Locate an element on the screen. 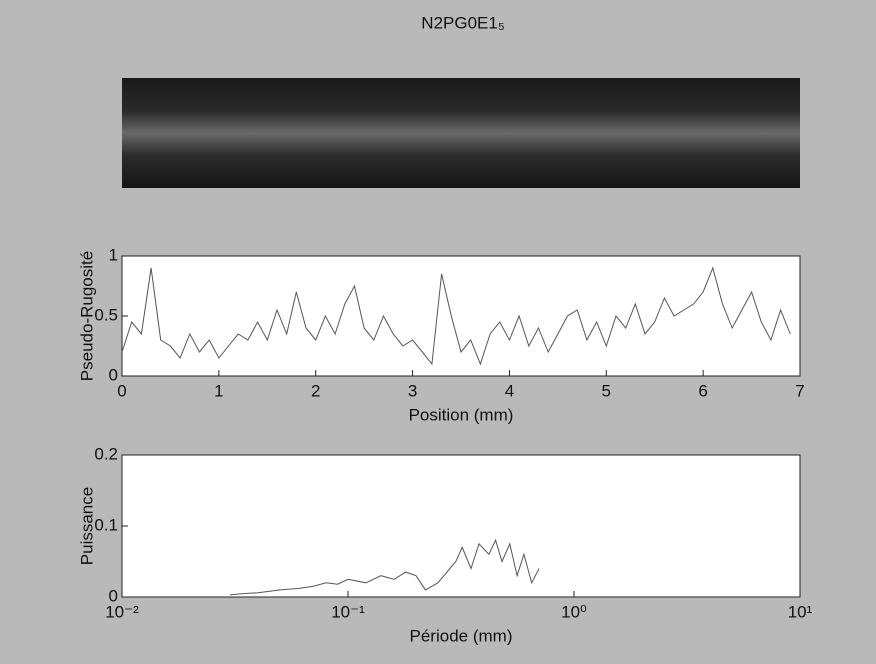 The image size is (876, 664). x-tick-label: 1 is located at coordinates (218, 390).